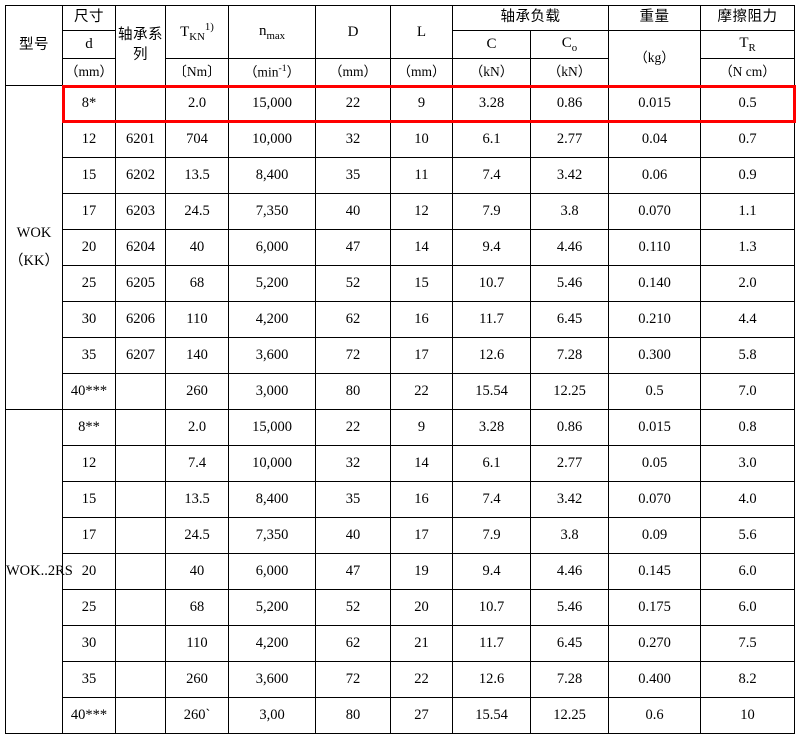  I want to click on header-tkn-symbol: T, so click(185, 31).